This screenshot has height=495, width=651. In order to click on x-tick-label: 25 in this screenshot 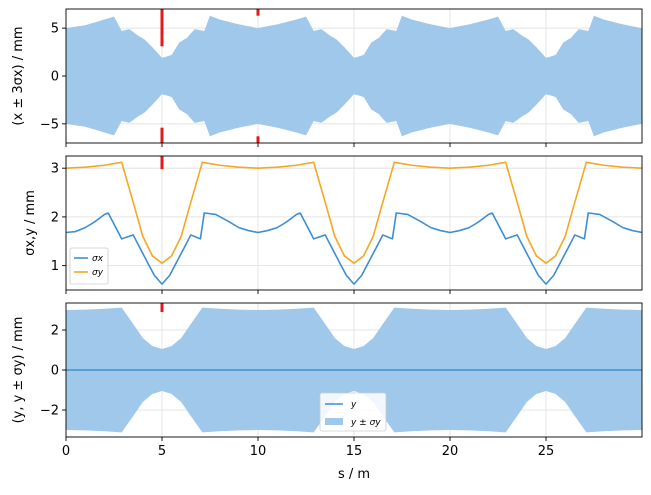, I will do `click(546, 451)`.